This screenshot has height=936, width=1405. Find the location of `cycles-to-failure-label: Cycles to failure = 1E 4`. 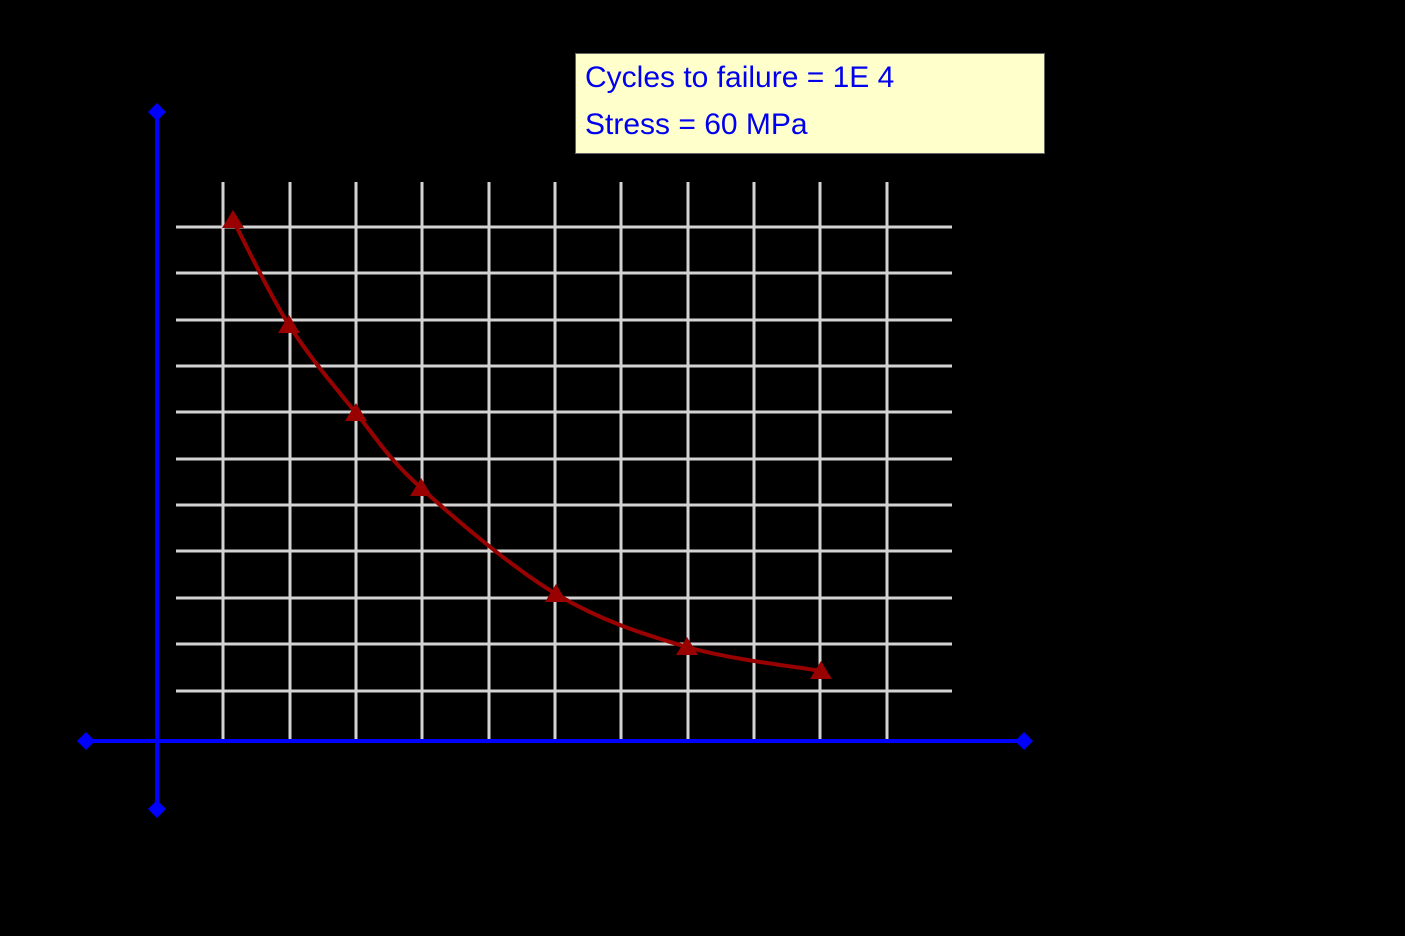

cycles-to-failure-label: Cycles to failure = 1E 4 is located at coordinates (740, 77).